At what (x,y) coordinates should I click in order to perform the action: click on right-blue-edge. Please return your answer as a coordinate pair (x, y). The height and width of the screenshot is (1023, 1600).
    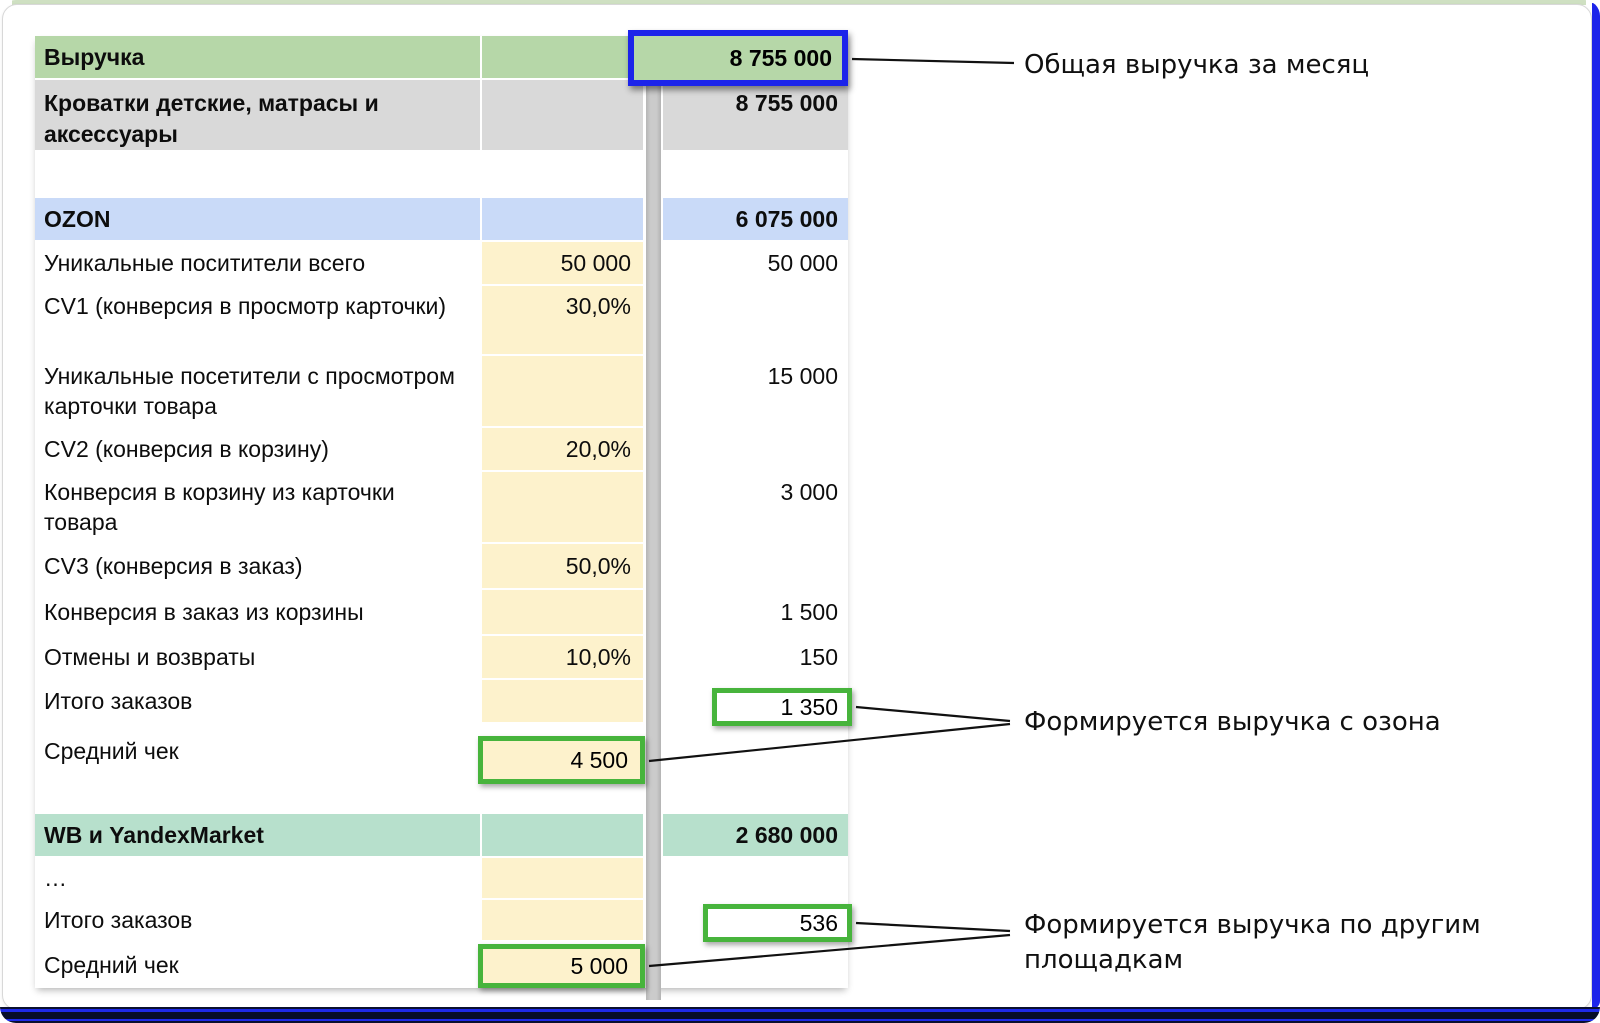
    Looking at the image, I should click on (1596, 506).